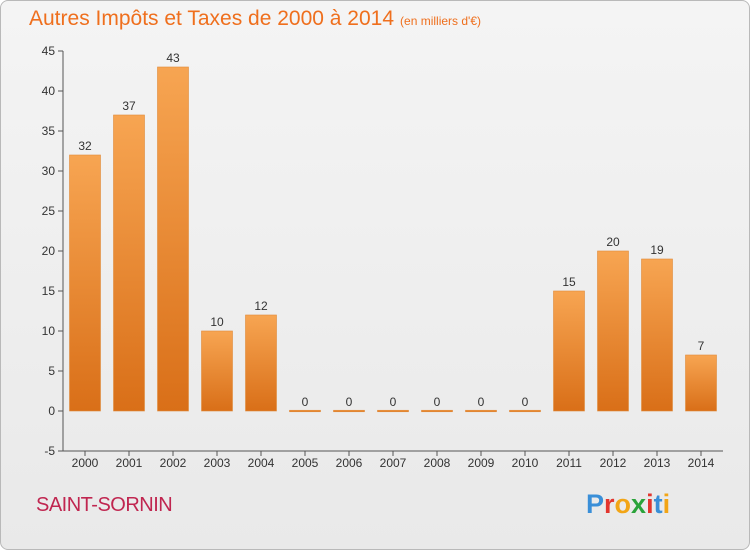 The image size is (750, 550). What do you see at coordinates (49, 251) in the screenshot?
I see `y-tick-label: 20` at bounding box center [49, 251].